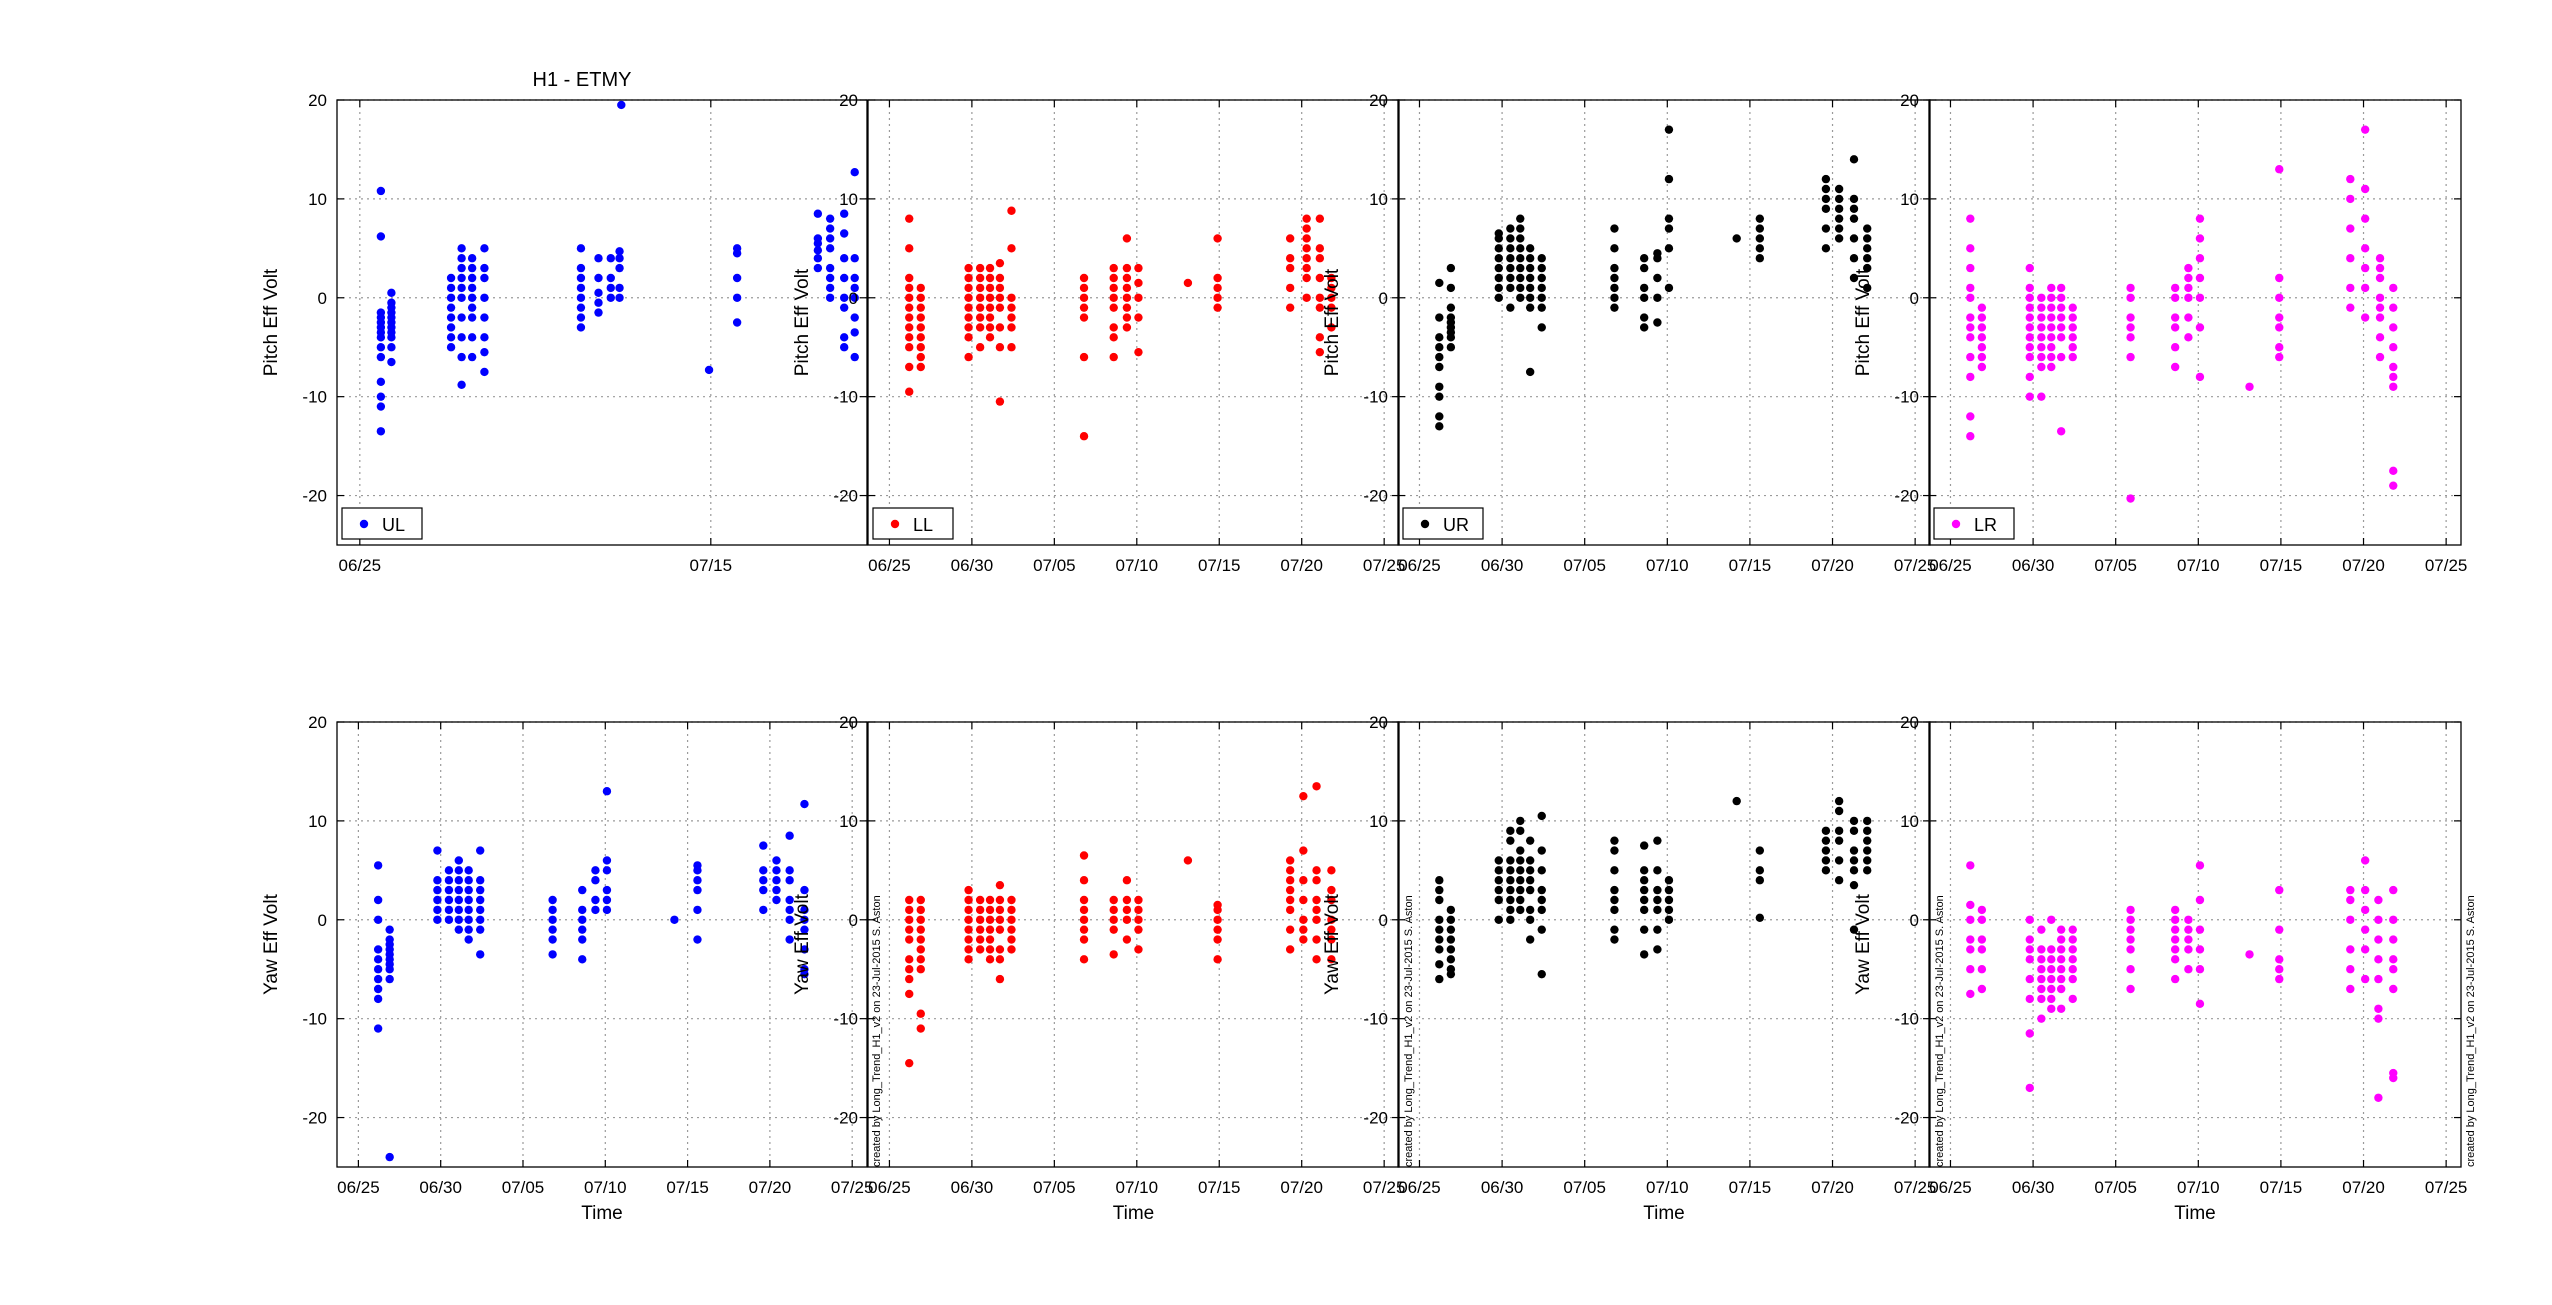  I want to click on y-axis-label: Yaw Eff Volt, so click(802, 943).